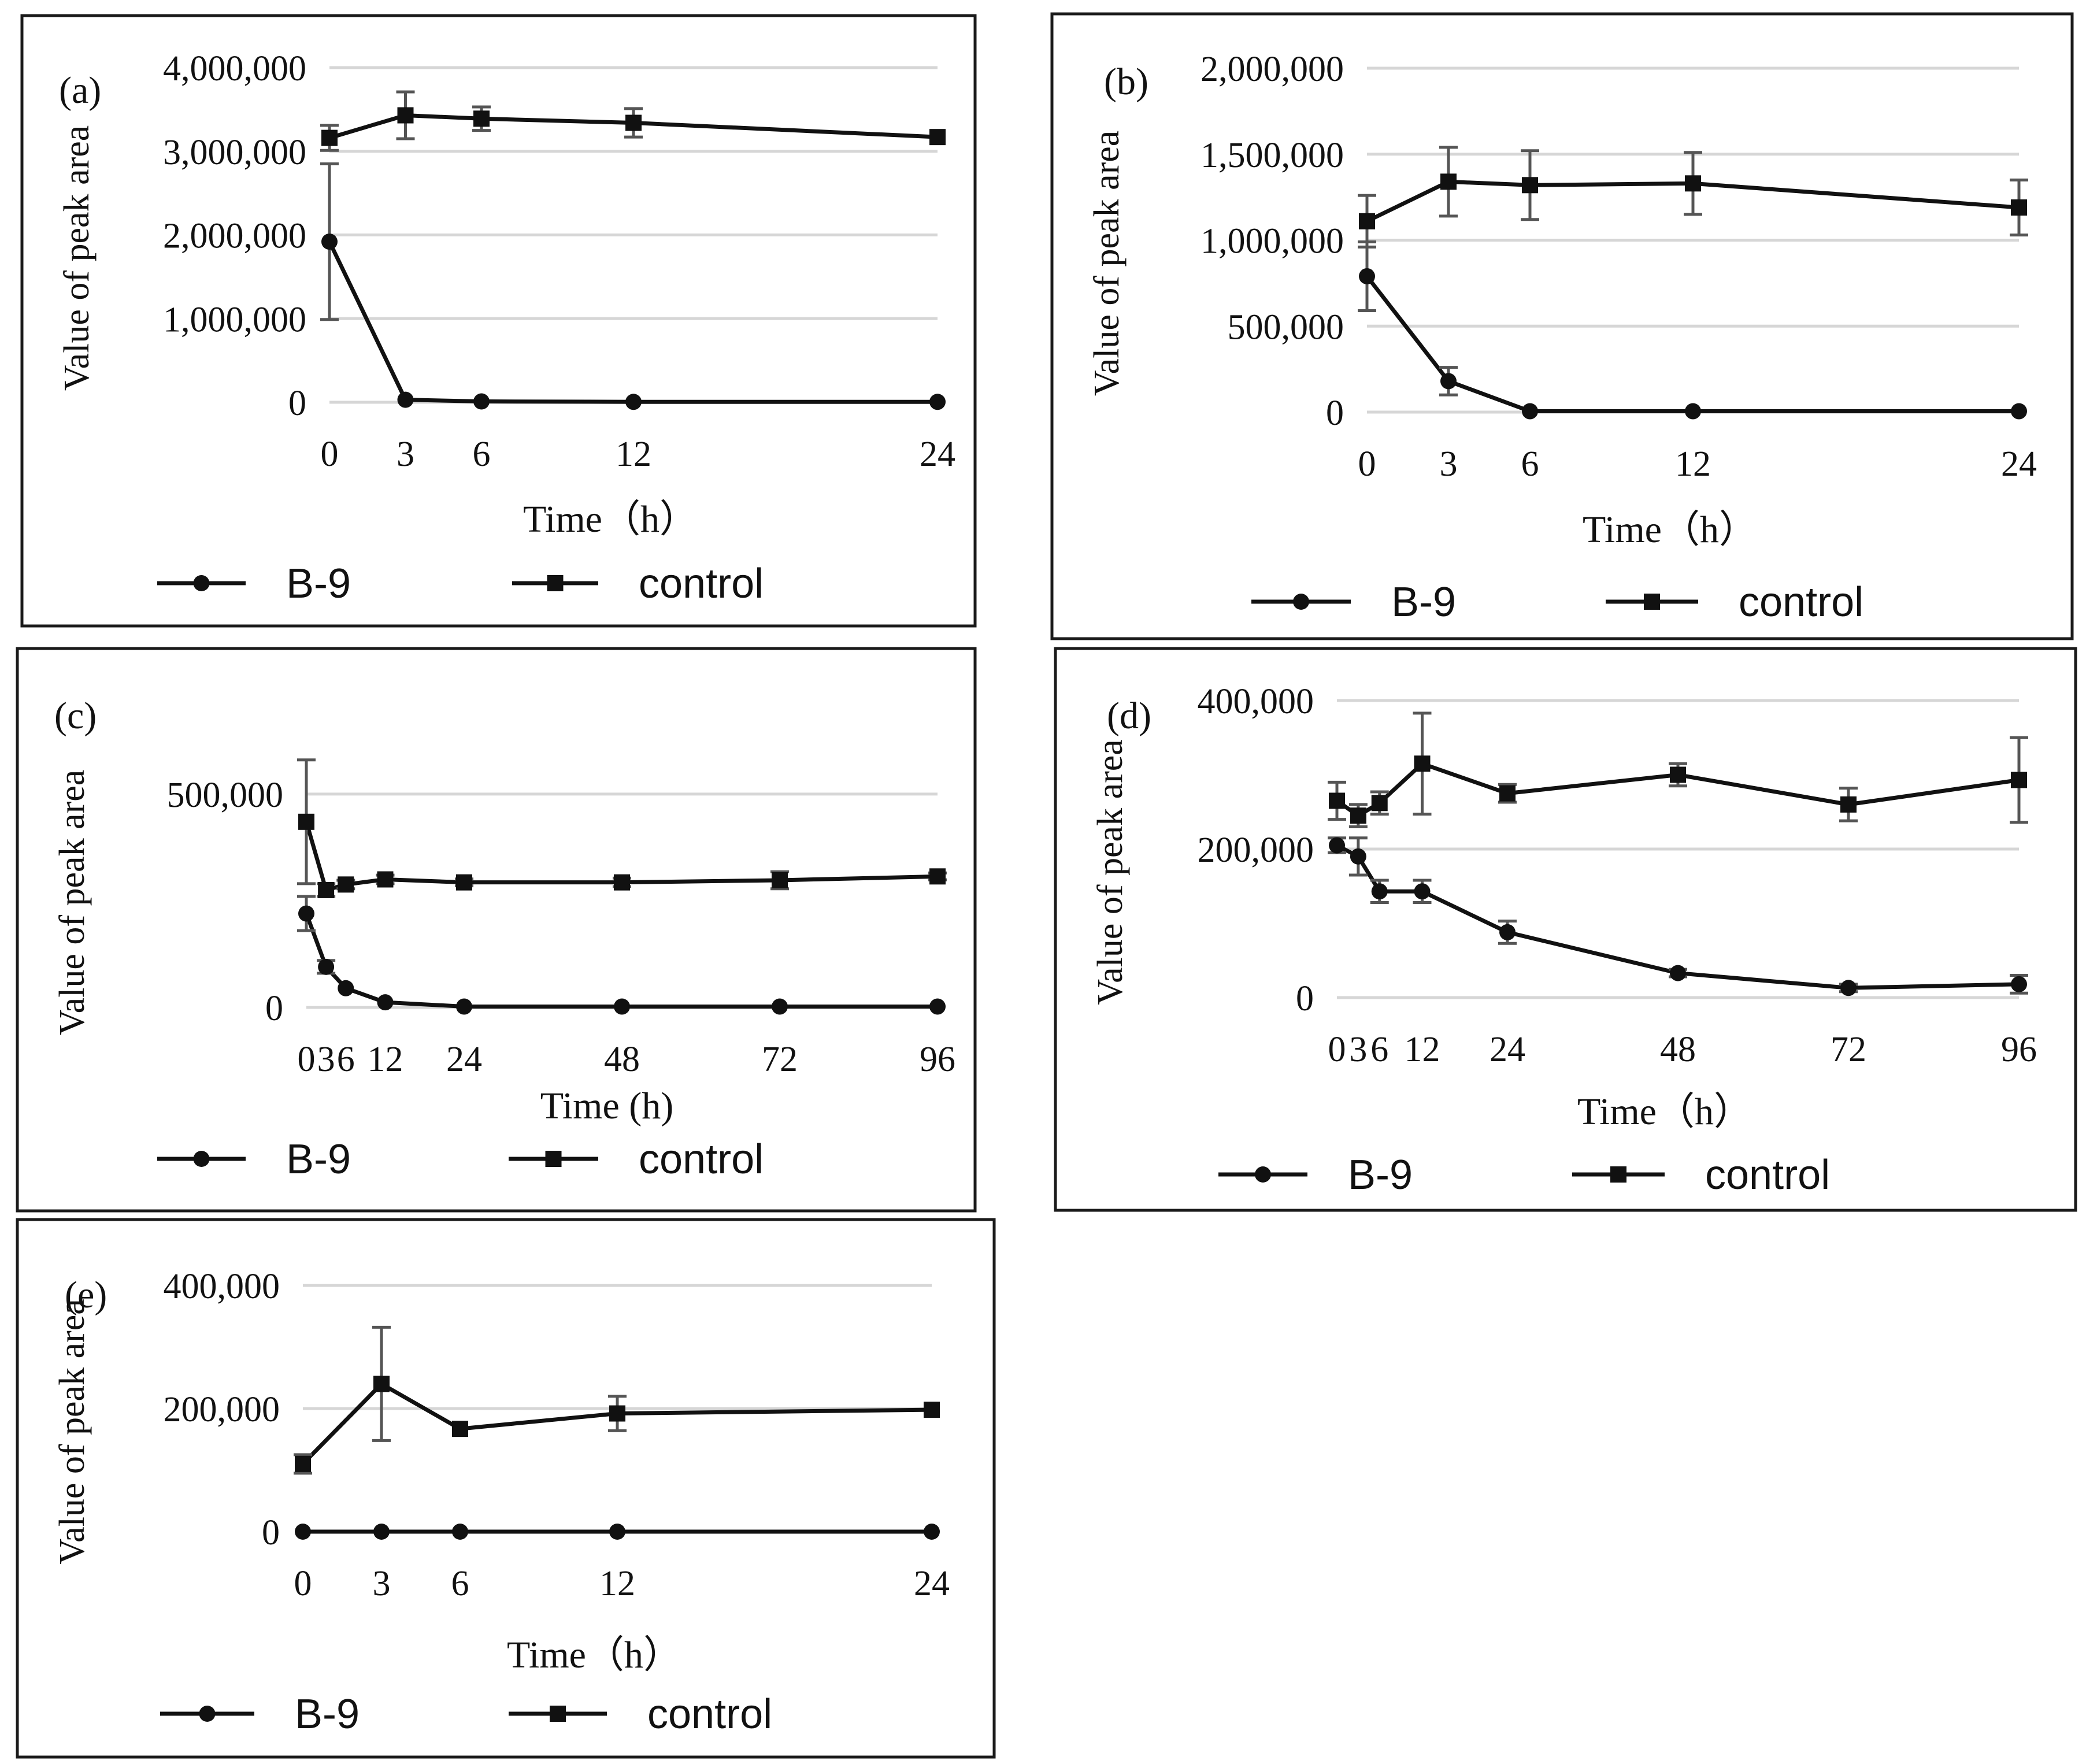  I want to click on panel-label: (e), so click(86, 1295).